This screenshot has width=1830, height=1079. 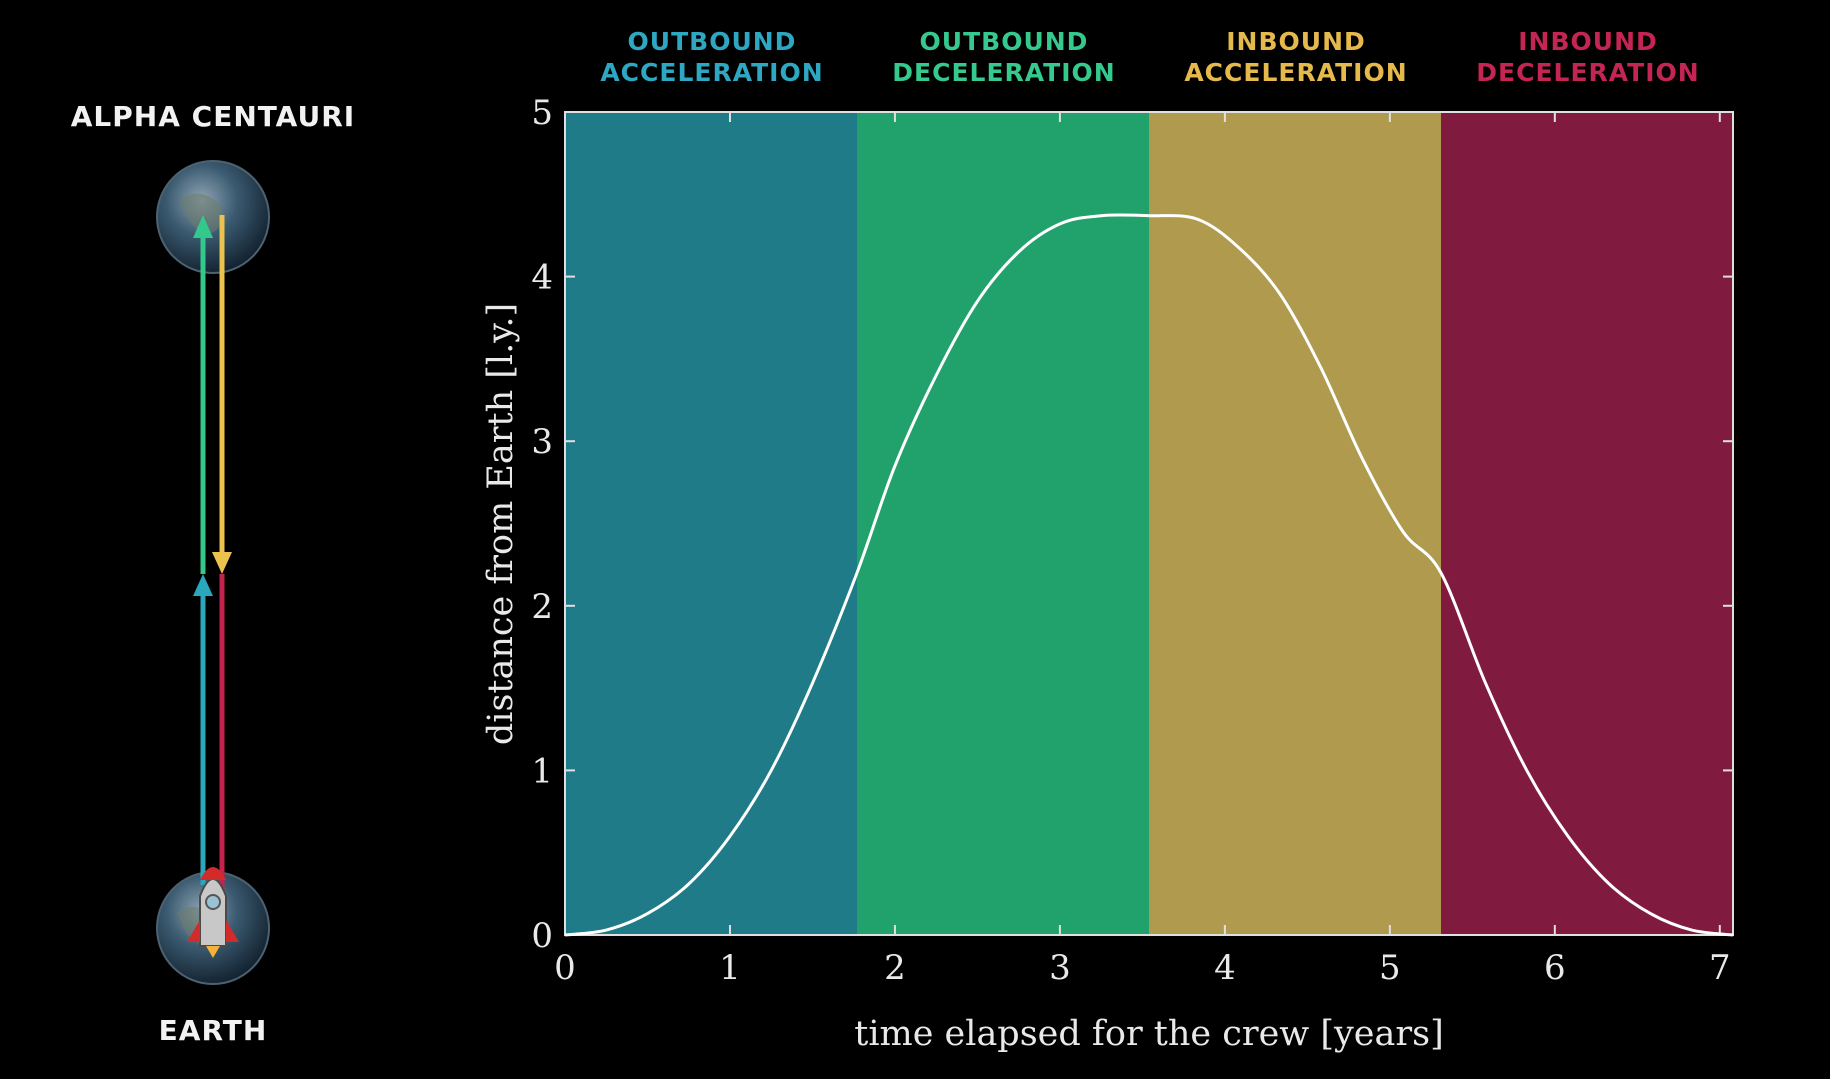 What do you see at coordinates (213, 1030) in the screenshot?
I see `origin-label: EARTH` at bounding box center [213, 1030].